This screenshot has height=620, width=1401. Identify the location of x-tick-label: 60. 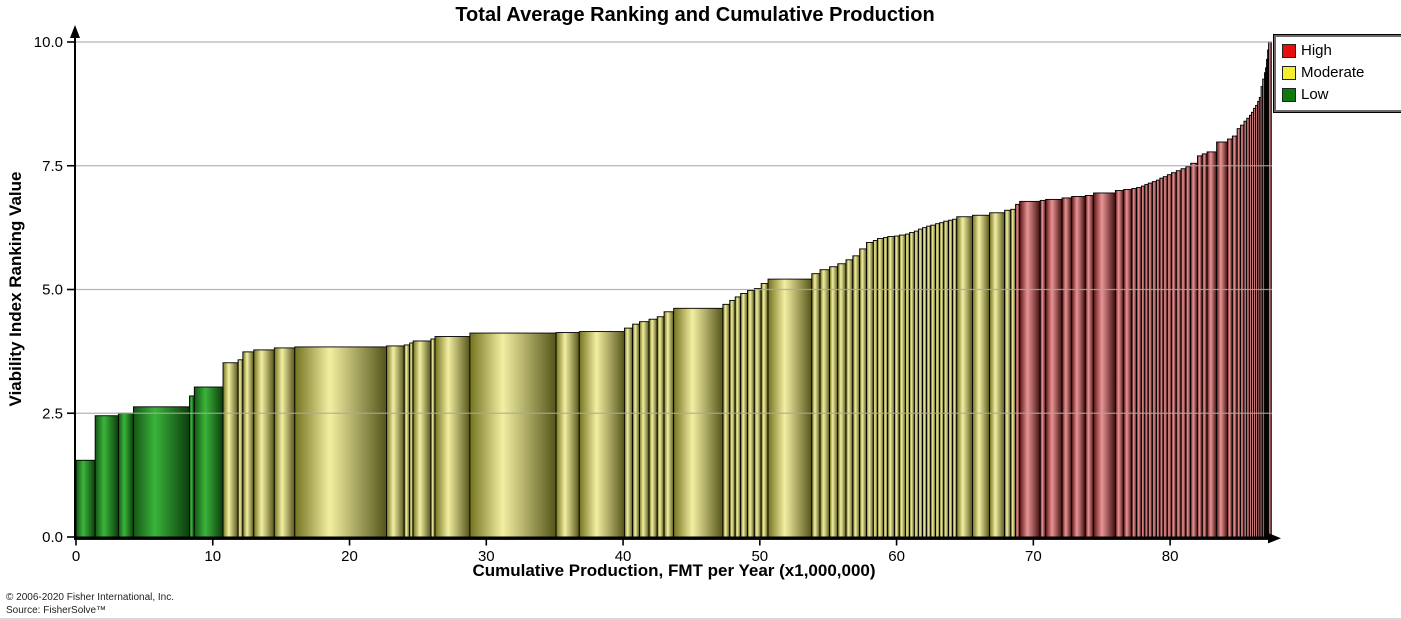
(896, 556).